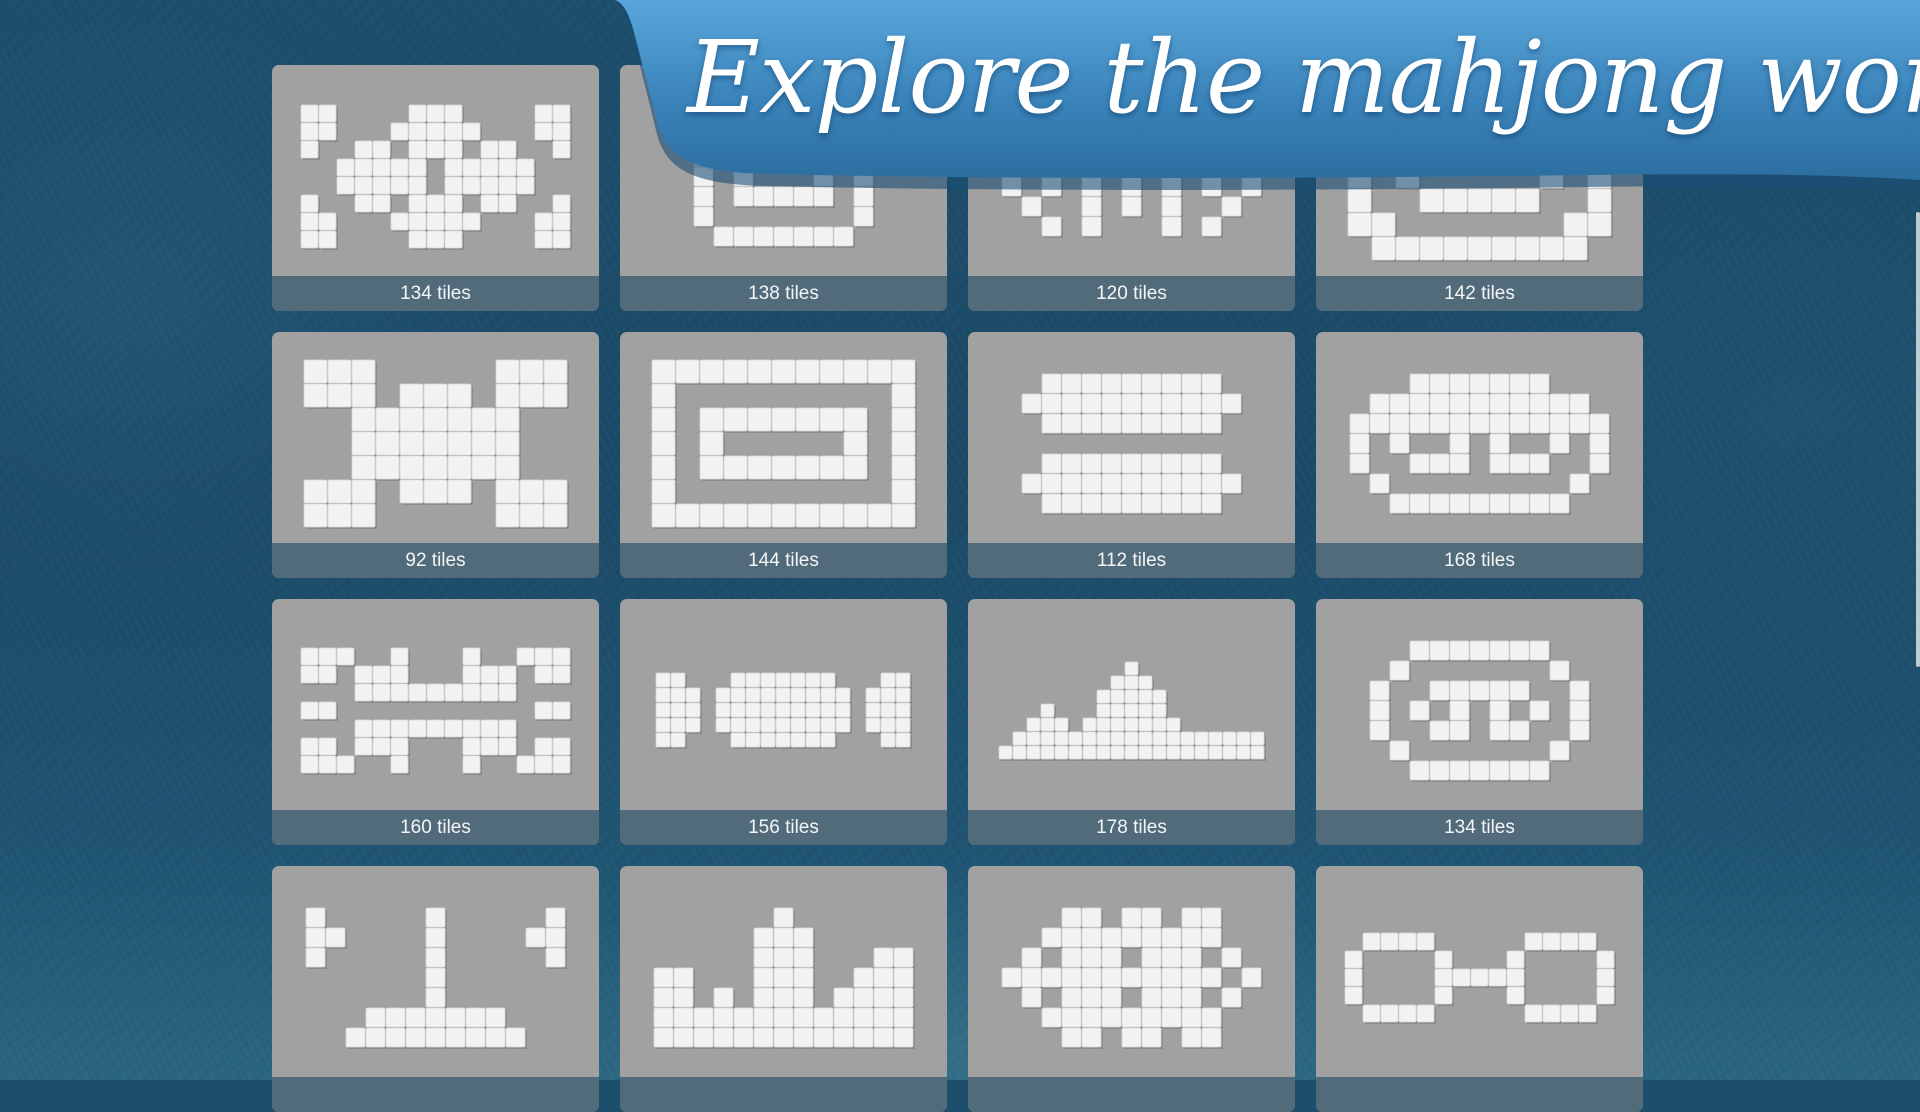 This screenshot has height=1112, width=1920. Describe the element at coordinates (1131, 455) in the screenshot. I see `layout-card: 112 tiles` at that location.